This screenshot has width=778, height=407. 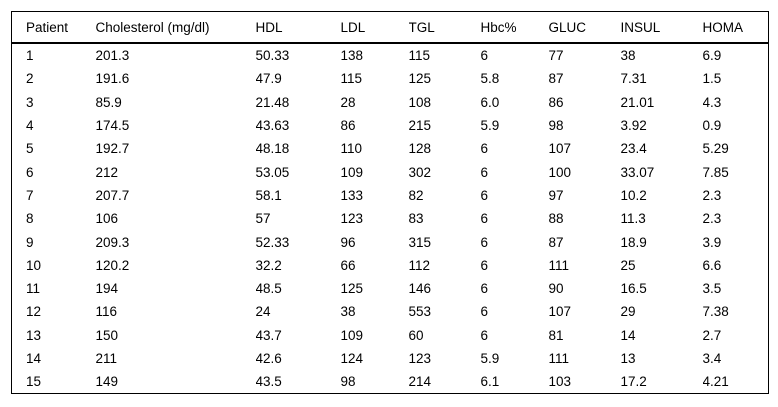 What do you see at coordinates (34, 382) in the screenshot?
I see `table-cell: 15` at bounding box center [34, 382].